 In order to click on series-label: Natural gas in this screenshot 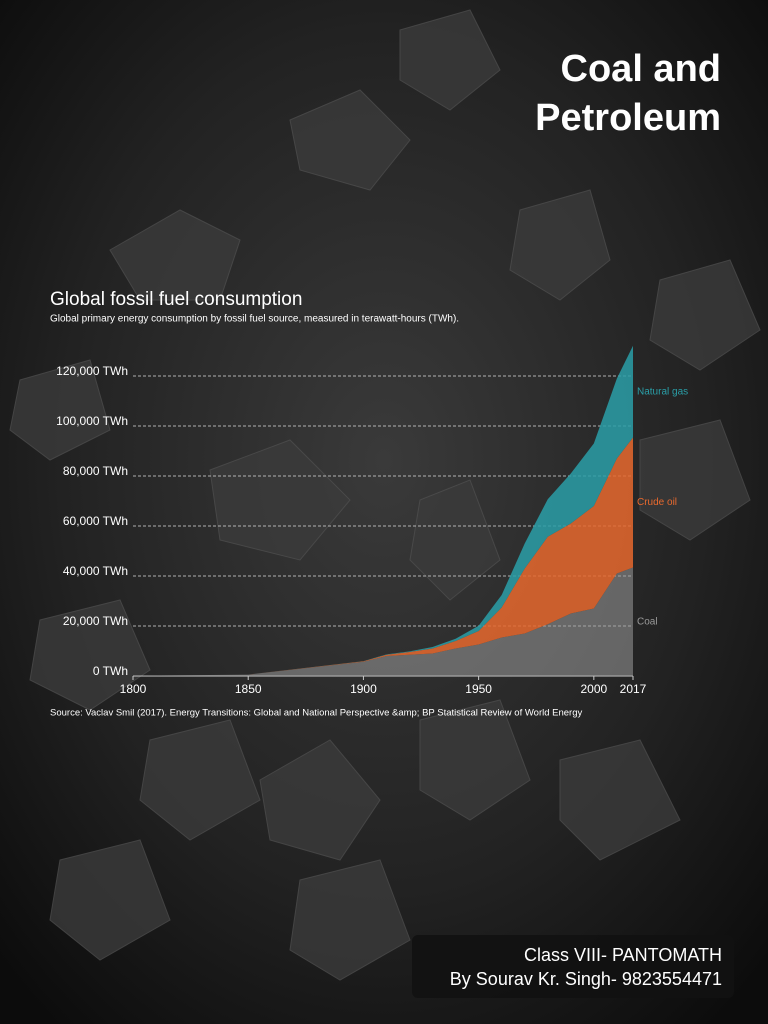, I will do `click(662, 391)`.